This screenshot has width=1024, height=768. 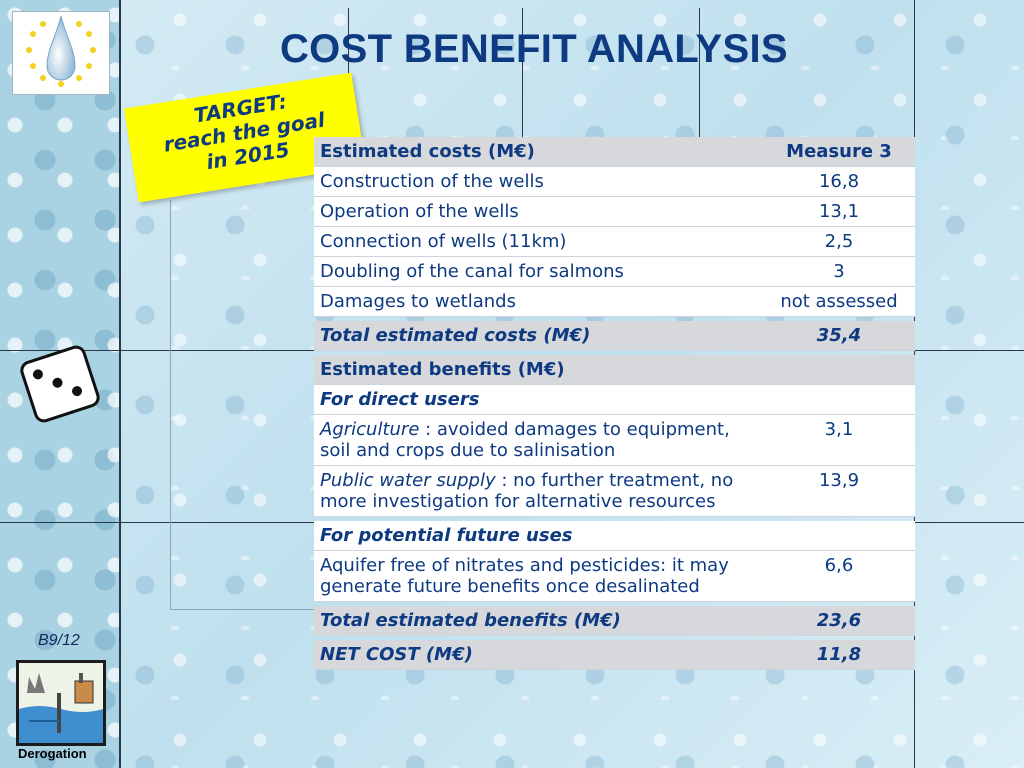 What do you see at coordinates (170, 405) in the screenshot?
I see `frame-box-left` at bounding box center [170, 405].